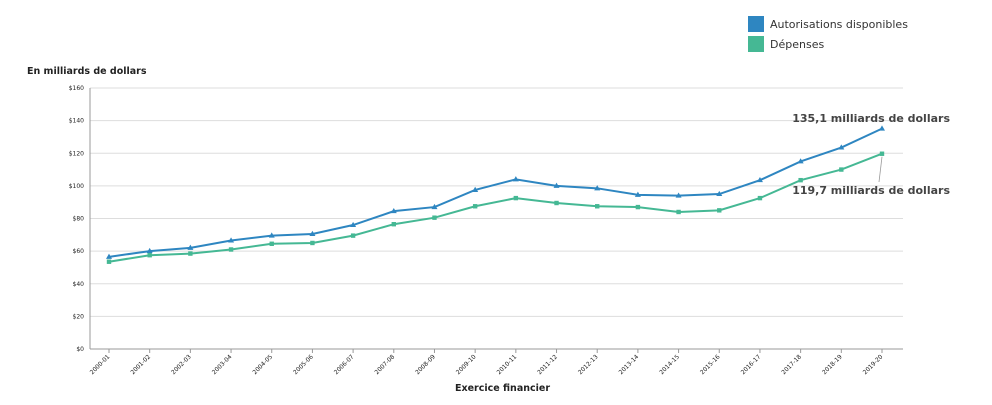 The height and width of the screenshot is (405, 992). Describe the element at coordinates (588, 364) in the screenshot. I see `x-tick-label: 2012-13` at that location.